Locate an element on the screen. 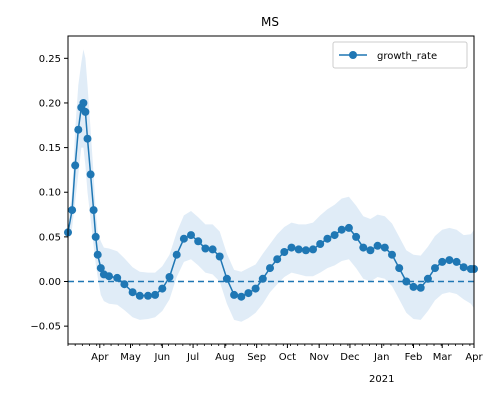 This screenshot has height=400, width=500. legend: growth_rate is located at coordinates (400, 55).